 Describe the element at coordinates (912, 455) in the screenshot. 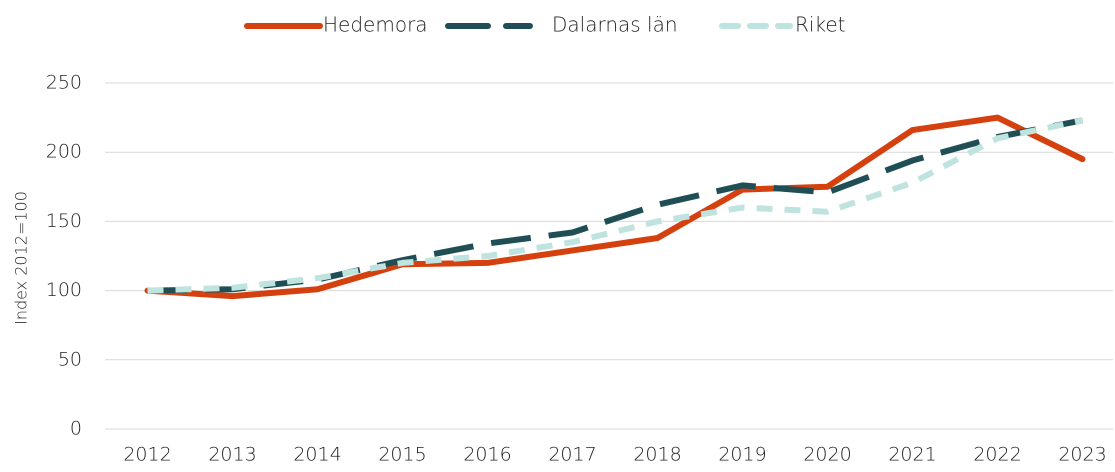

I see `x-tick-label: 2021` at that location.